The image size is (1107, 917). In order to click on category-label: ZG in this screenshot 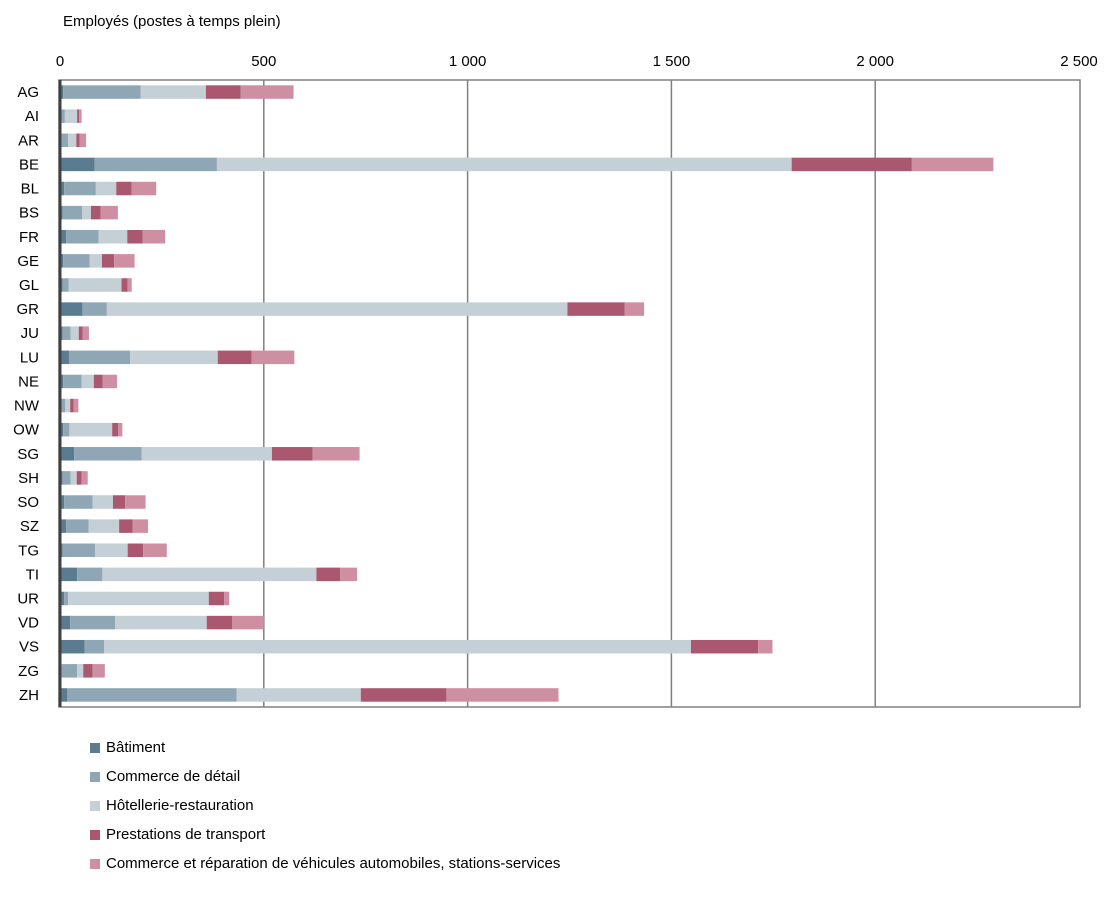, I will do `click(28, 671)`.